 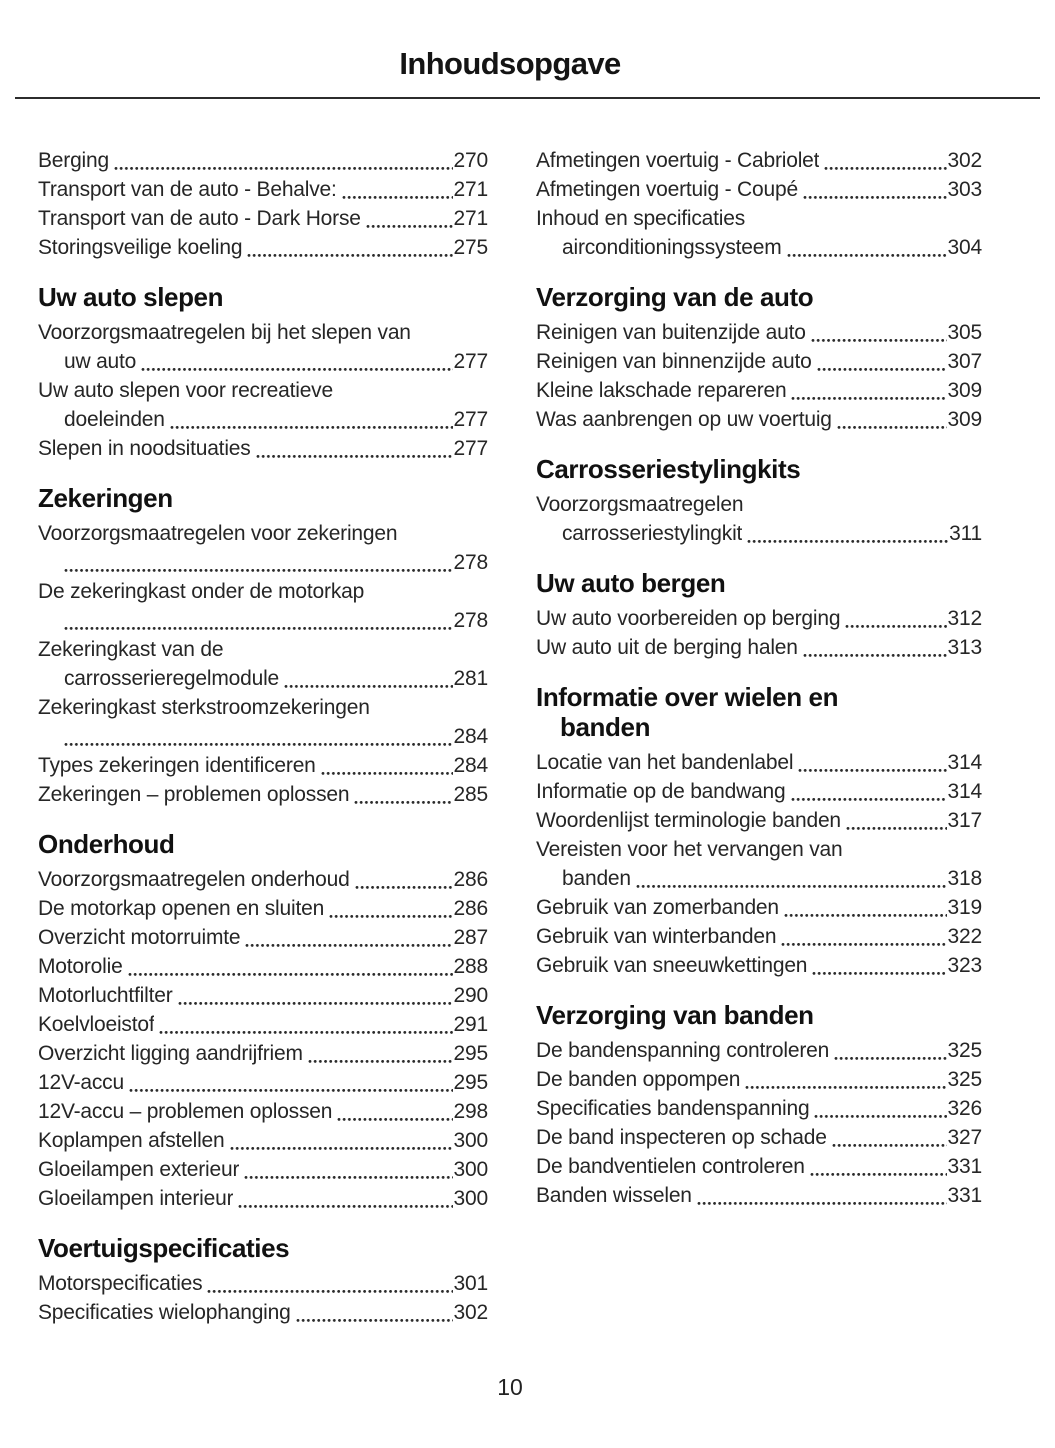 I want to click on toc-entry-line: Transport van de auto - Behalve: 271, so click(x=263, y=189).